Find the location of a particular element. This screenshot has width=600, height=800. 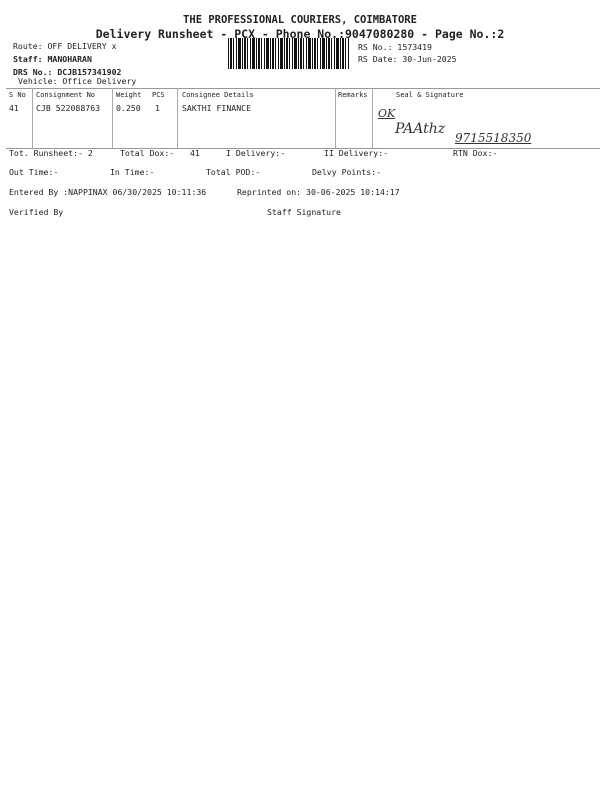

route: Route: OFF DELIVERY x is located at coordinates (65, 46).